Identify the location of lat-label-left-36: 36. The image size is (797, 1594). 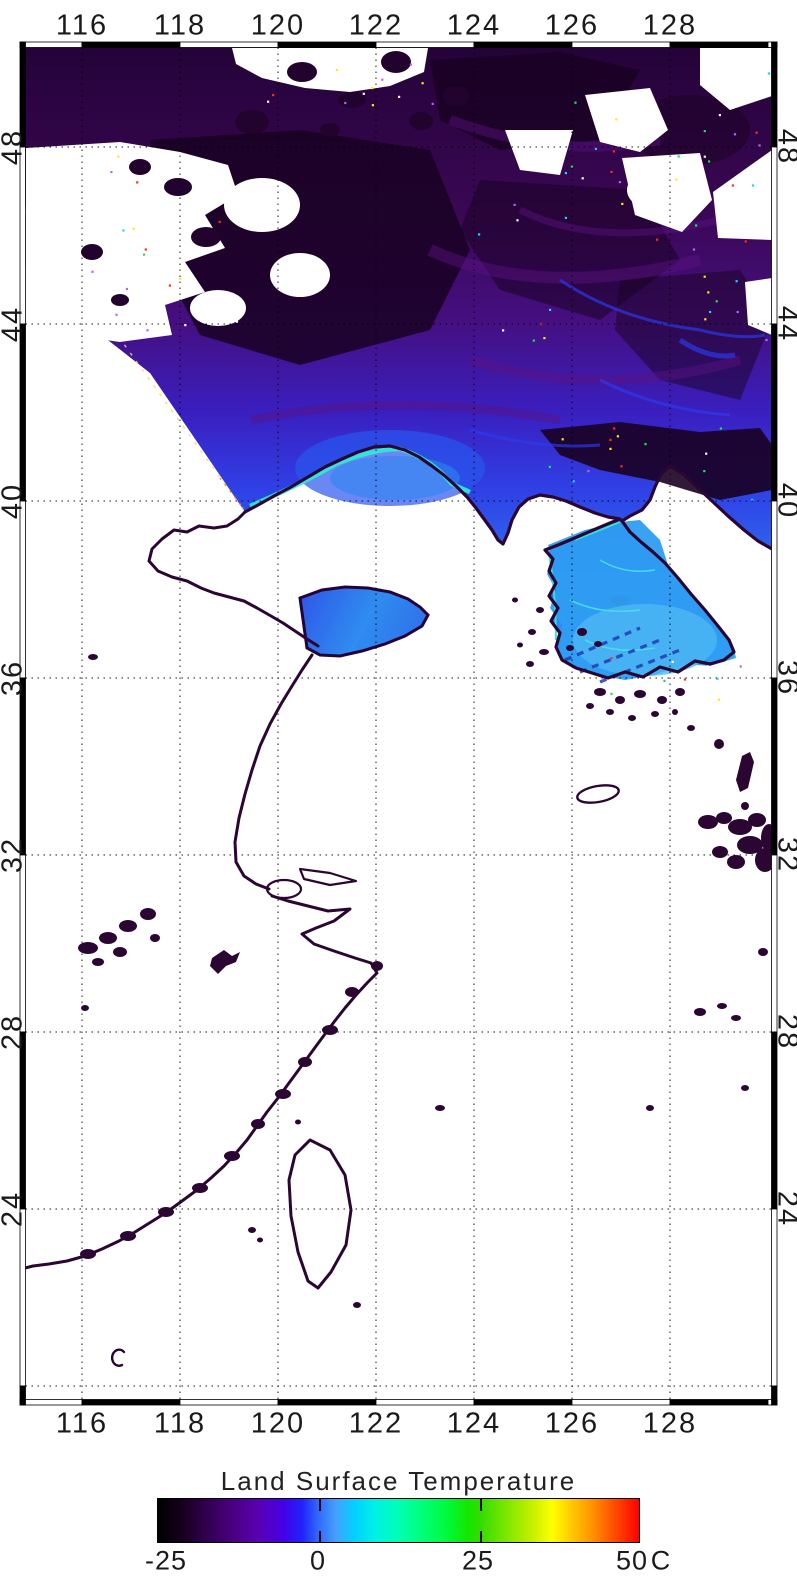
(14, 678).